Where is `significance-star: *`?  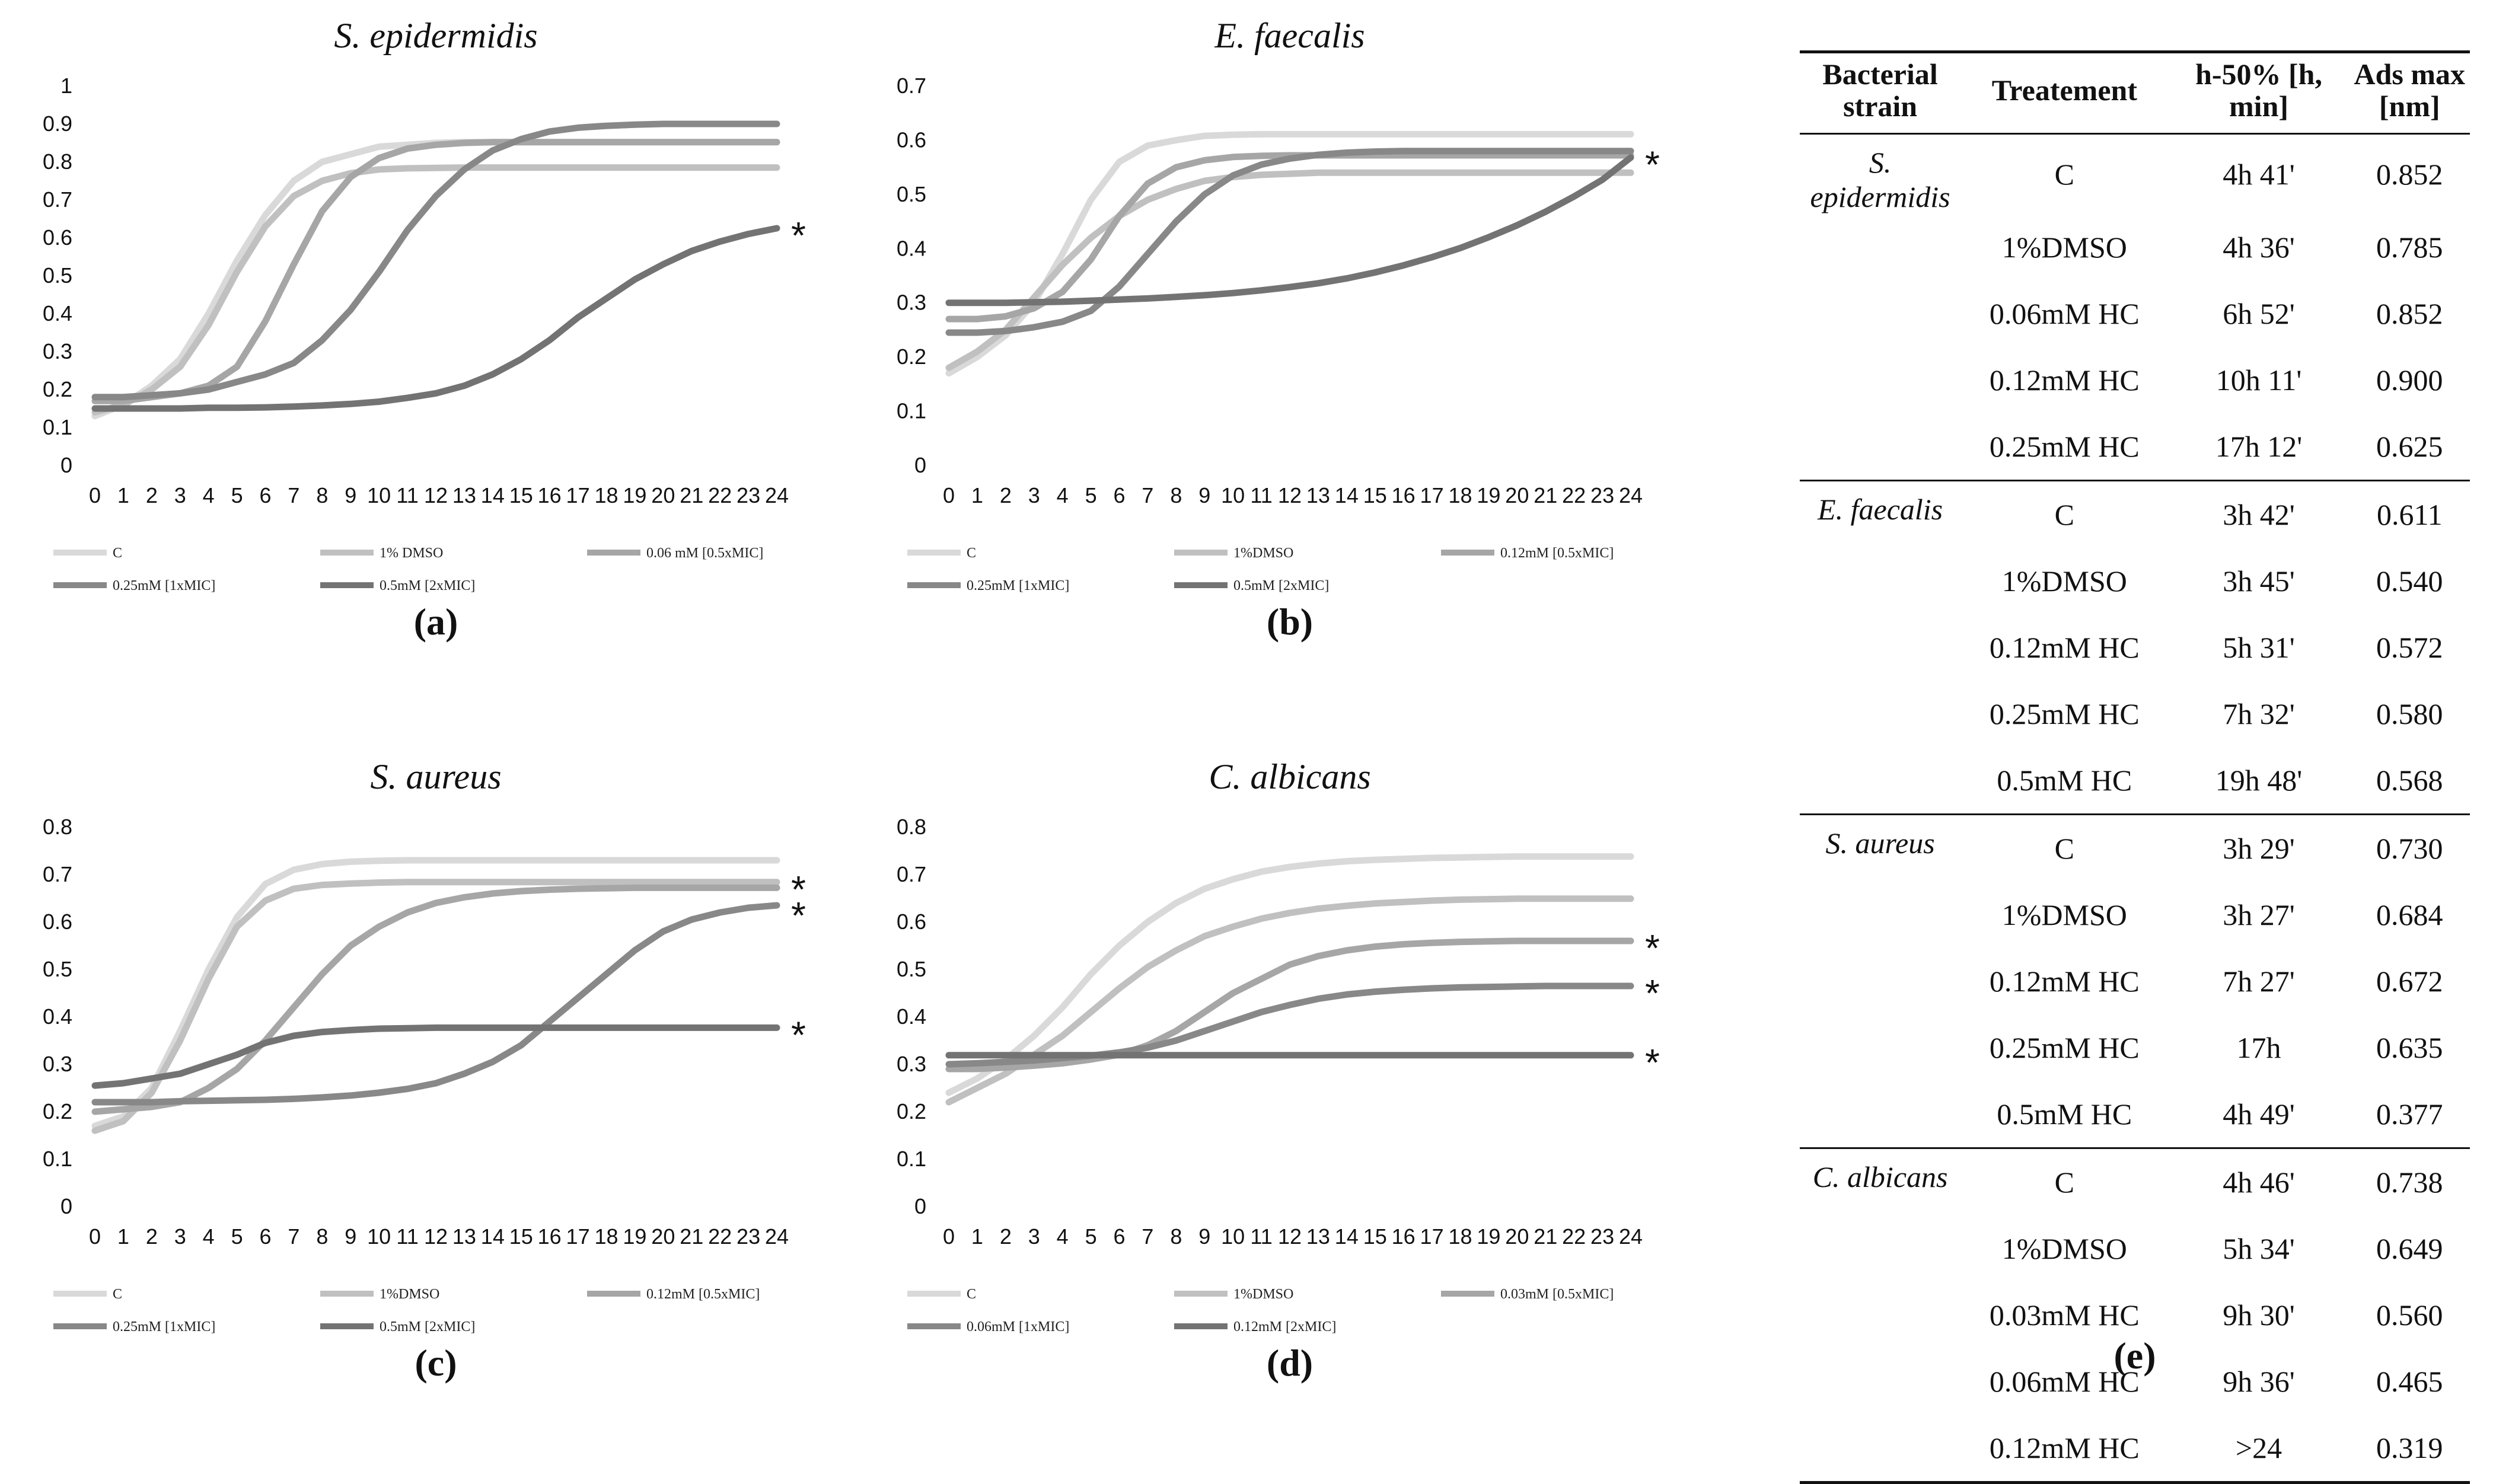 significance-star: * is located at coordinates (799, 1034).